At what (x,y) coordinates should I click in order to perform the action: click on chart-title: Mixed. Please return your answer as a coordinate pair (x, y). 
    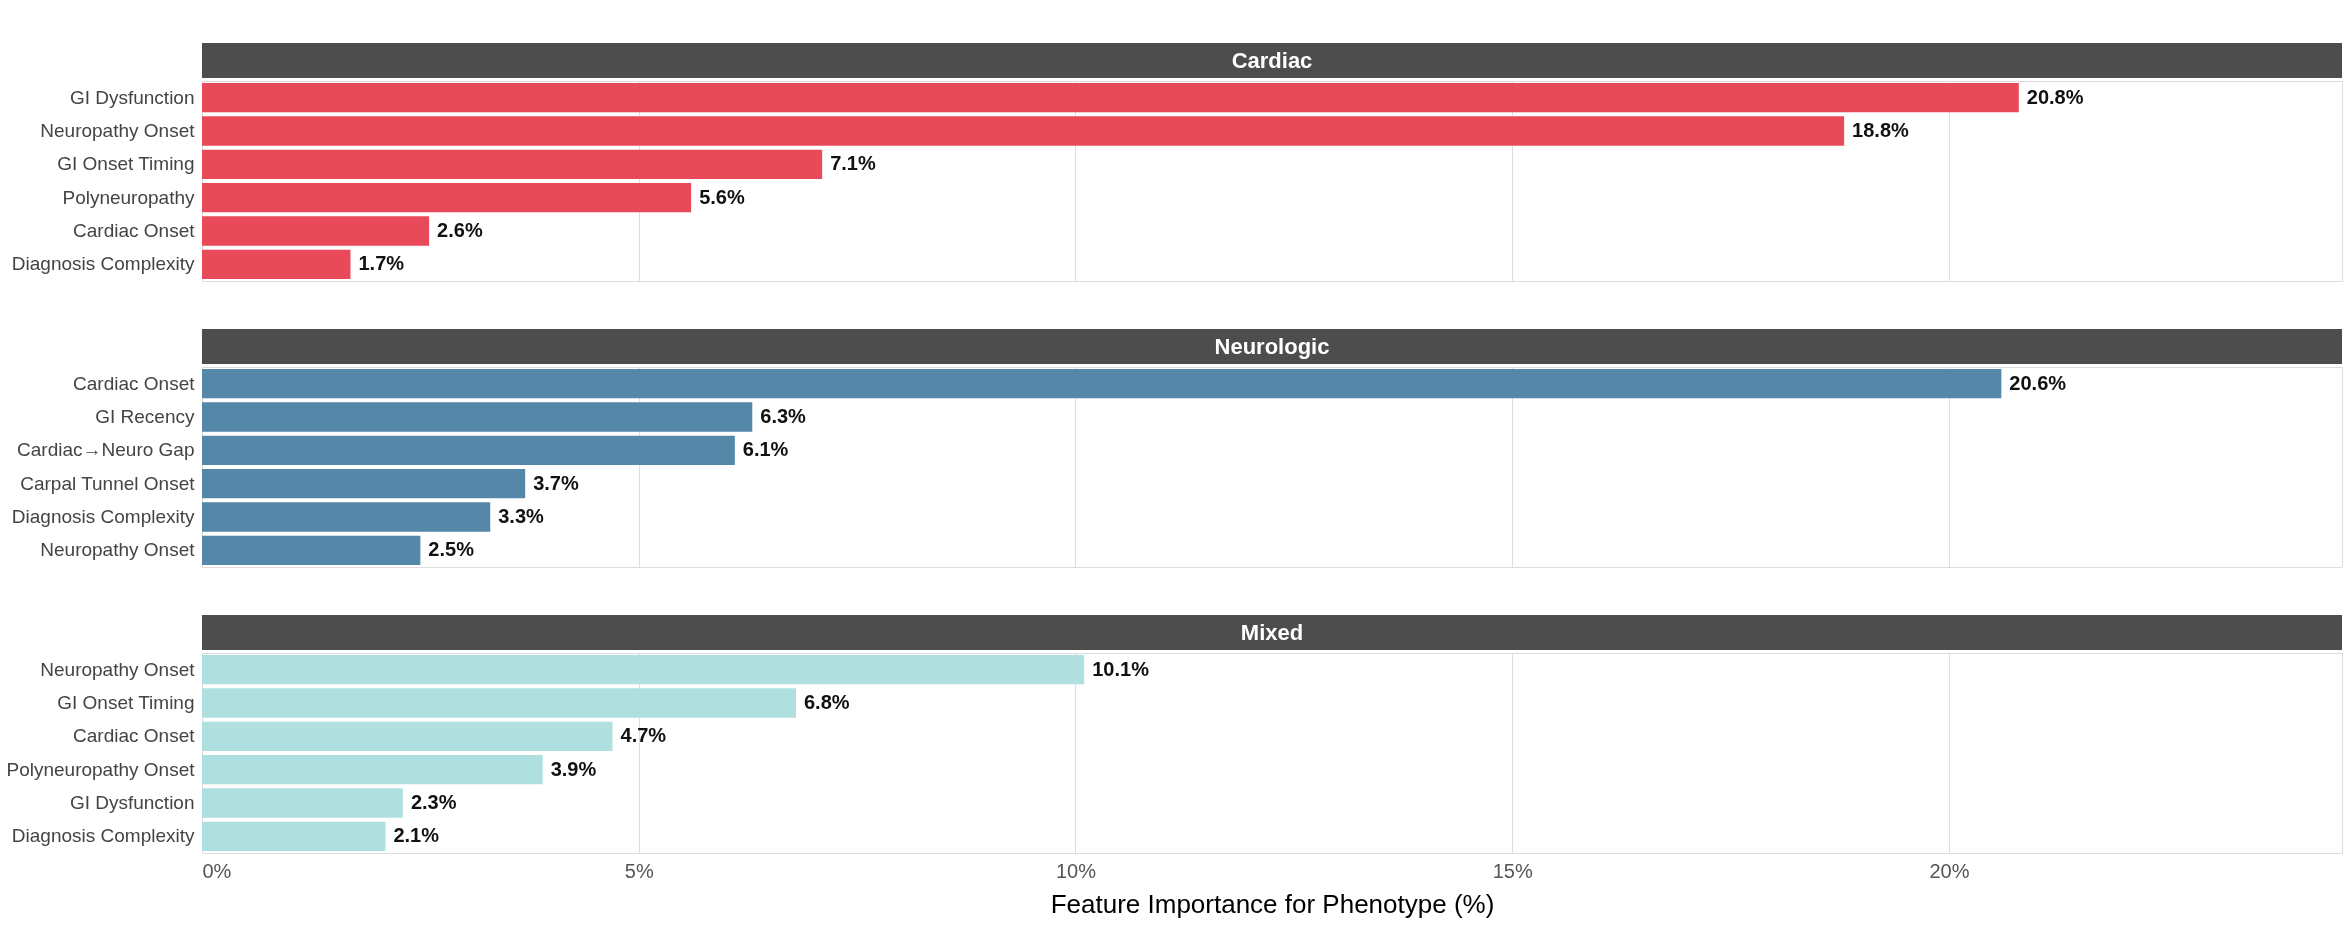
    Looking at the image, I should click on (1272, 632).